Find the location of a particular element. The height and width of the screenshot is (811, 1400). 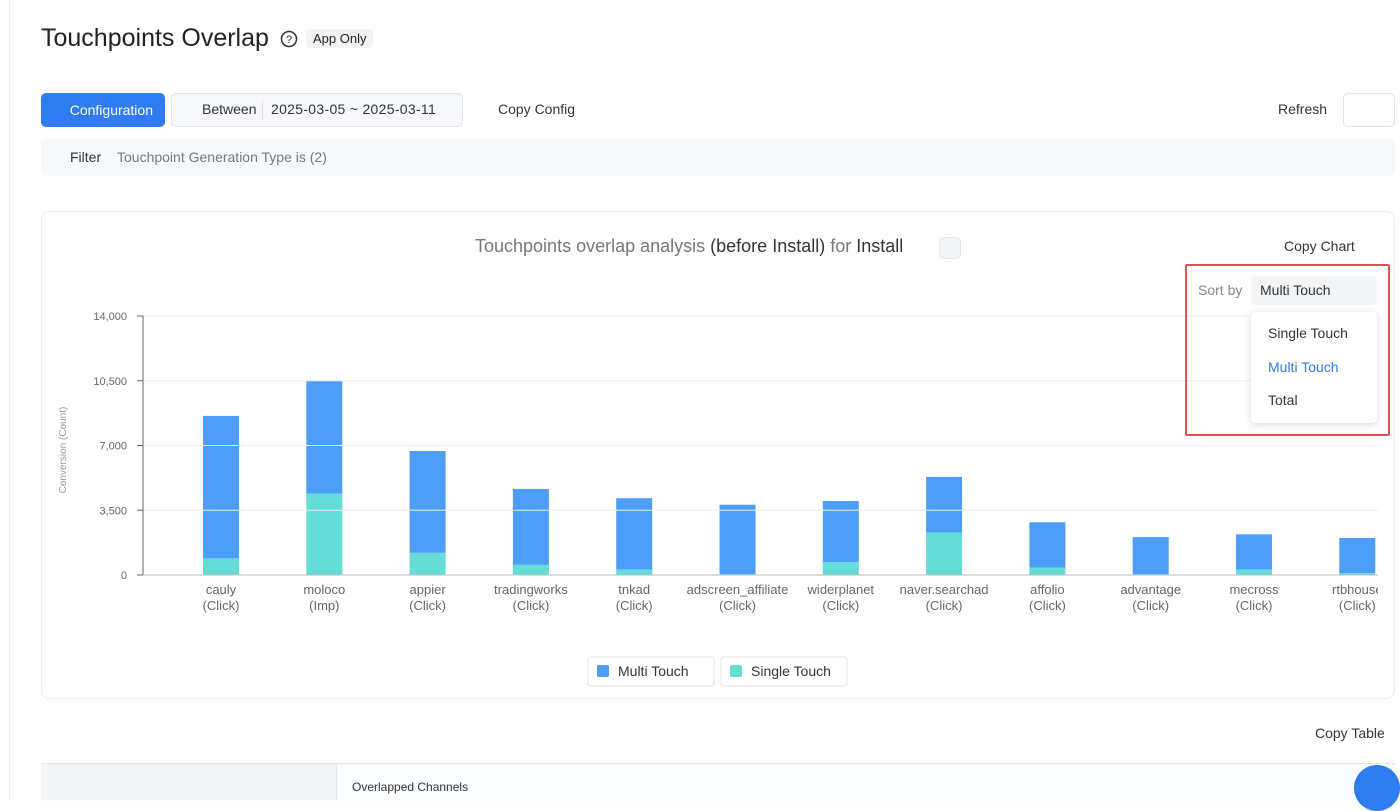

copy-config: Copy Config is located at coordinates (537, 109).